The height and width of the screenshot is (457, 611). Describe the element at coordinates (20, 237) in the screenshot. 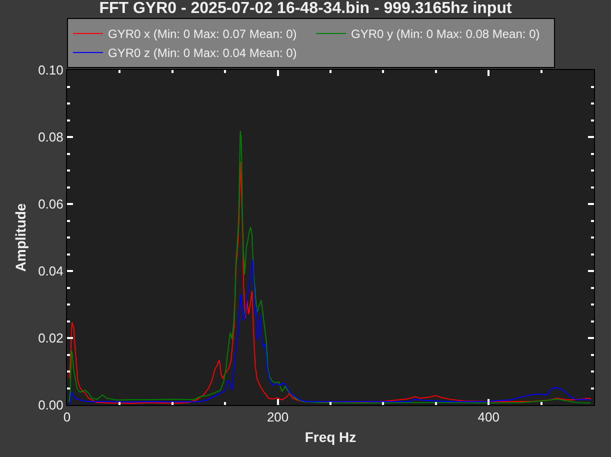

I see `y-axis-title: Amplitude` at that location.